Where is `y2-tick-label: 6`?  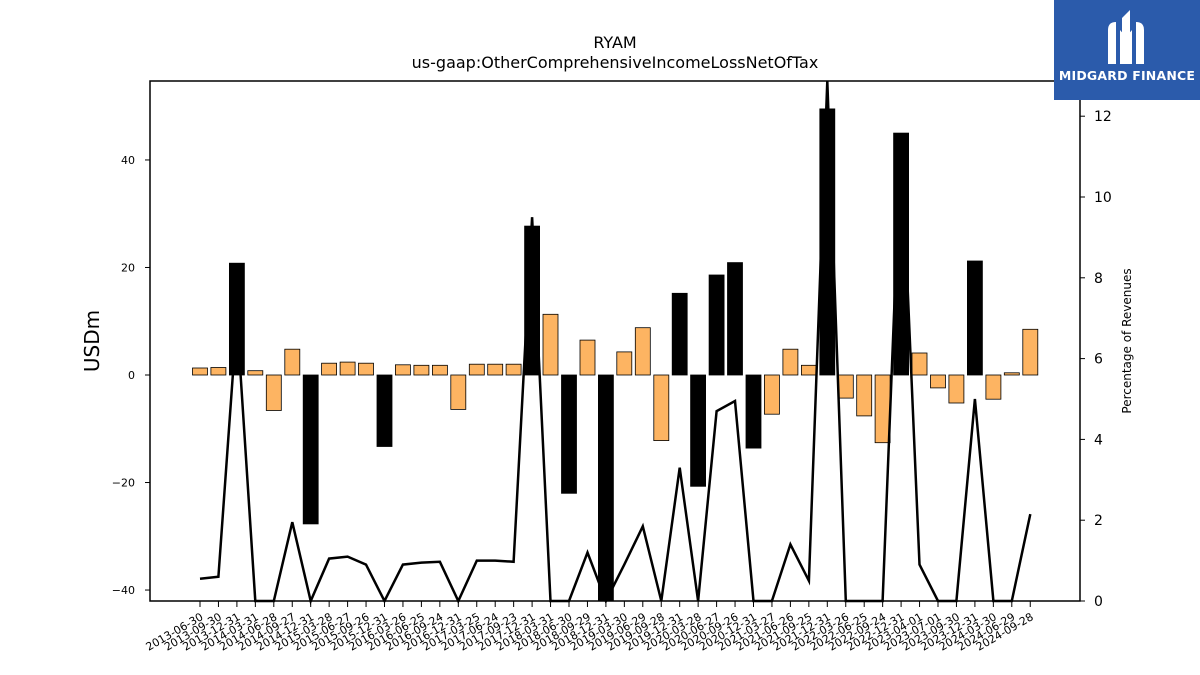 y2-tick-label: 6 is located at coordinates (1098, 360).